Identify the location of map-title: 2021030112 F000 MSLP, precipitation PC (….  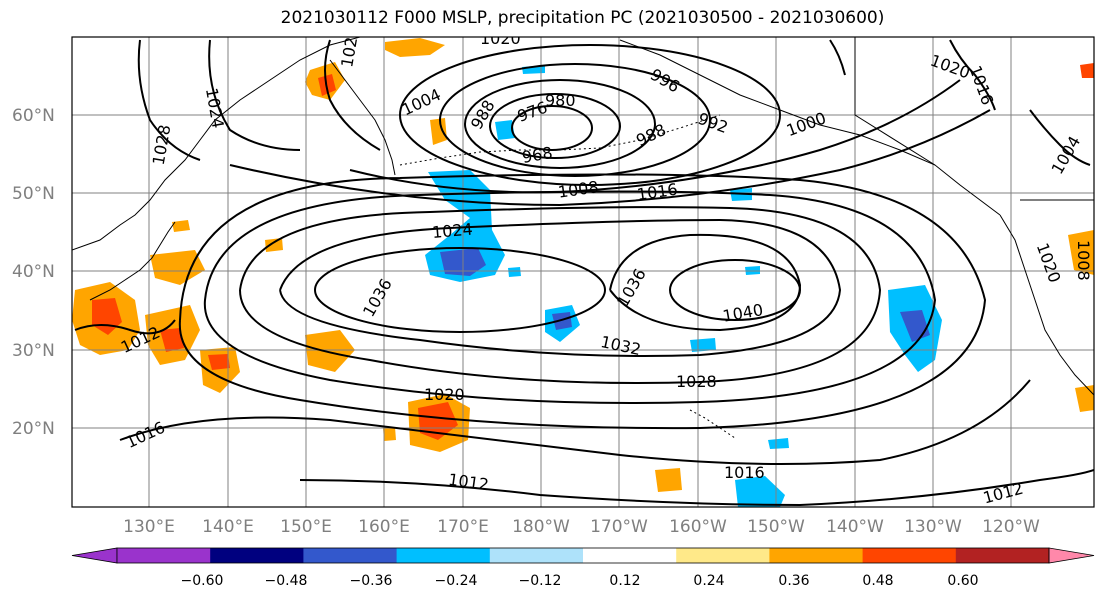
(582, 18).